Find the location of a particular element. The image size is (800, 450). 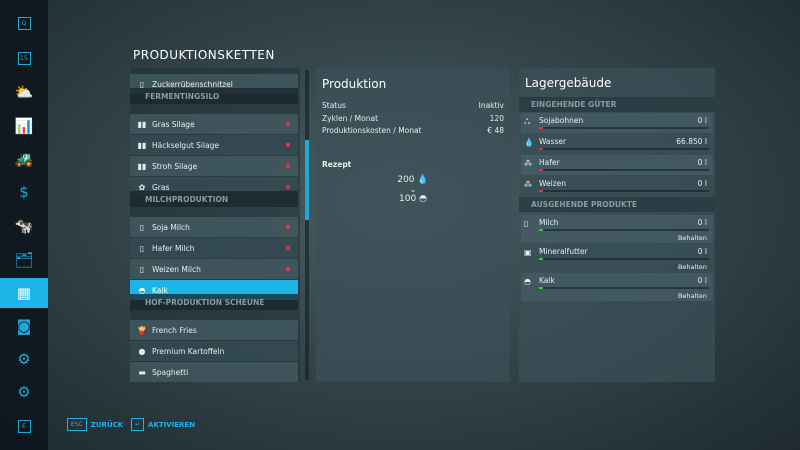

garage-icon: ⚙ is located at coordinates (24, 359).